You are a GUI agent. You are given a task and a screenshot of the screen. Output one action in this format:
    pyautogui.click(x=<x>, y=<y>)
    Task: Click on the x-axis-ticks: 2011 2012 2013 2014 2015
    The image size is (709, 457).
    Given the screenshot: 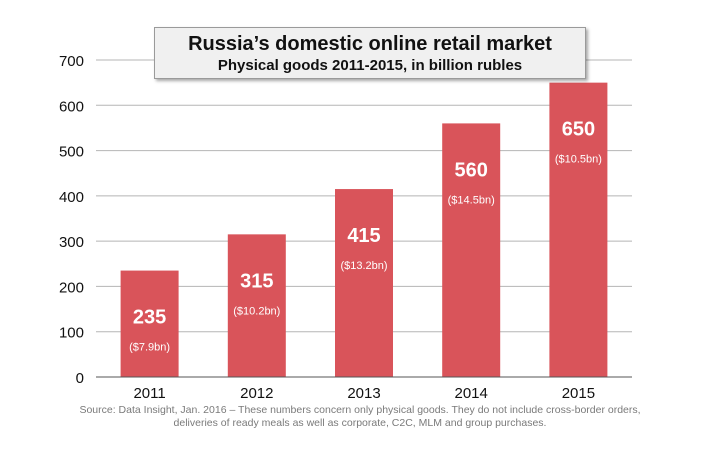 What is the action you would take?
    pyautogui.click(x=364, y=393)
    